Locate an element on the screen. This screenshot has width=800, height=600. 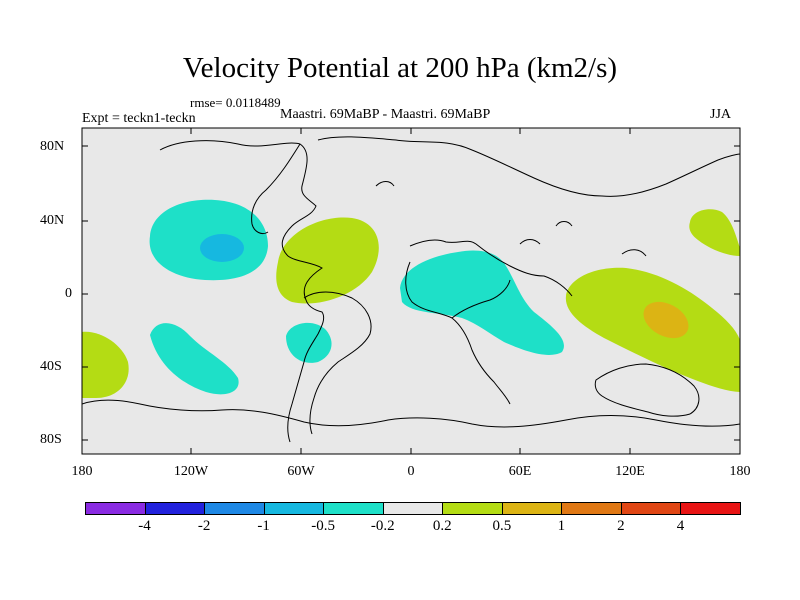
coast-islands is located at coordinates (511, 219).